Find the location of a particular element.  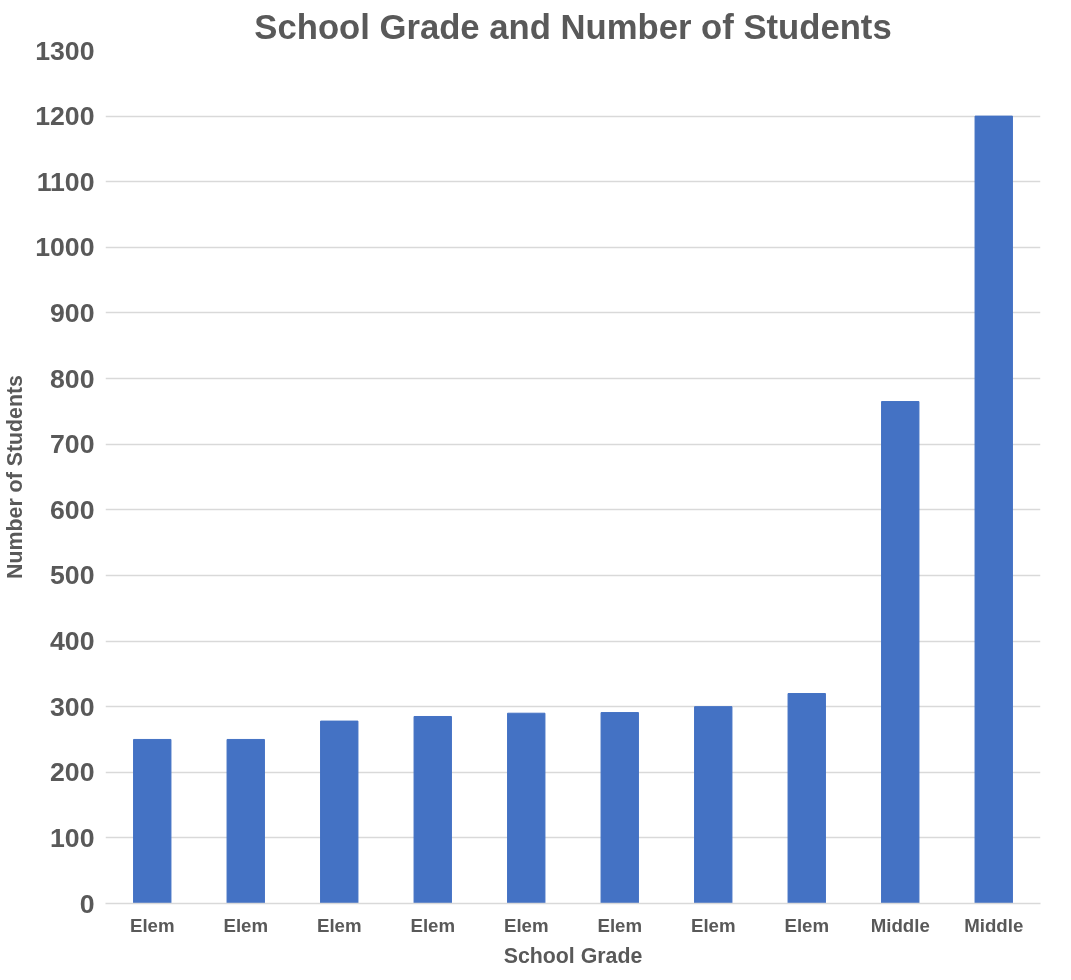

x-axis-title: School Grade is located at coordinates (573, 955).